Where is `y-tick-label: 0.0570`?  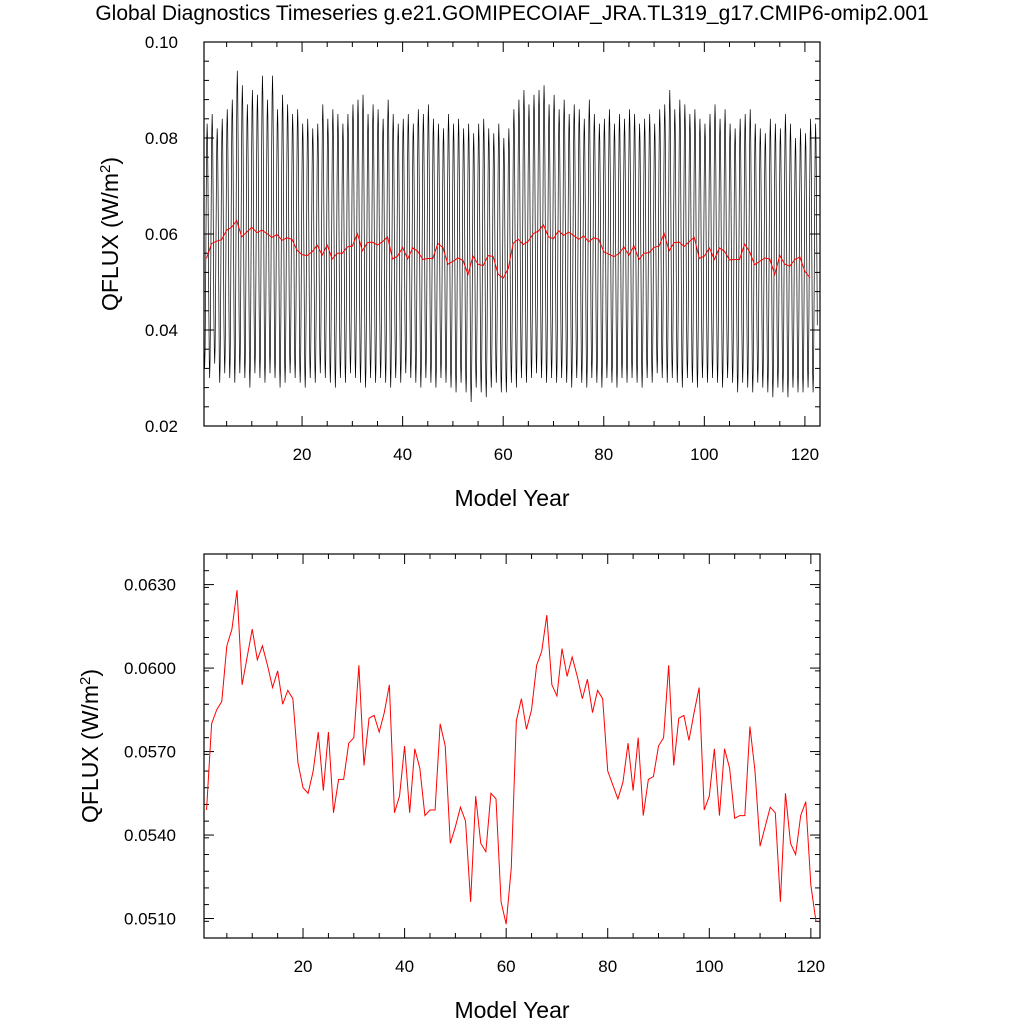 y-tick-label: 0.0570 is located at coordinates (150, 752).